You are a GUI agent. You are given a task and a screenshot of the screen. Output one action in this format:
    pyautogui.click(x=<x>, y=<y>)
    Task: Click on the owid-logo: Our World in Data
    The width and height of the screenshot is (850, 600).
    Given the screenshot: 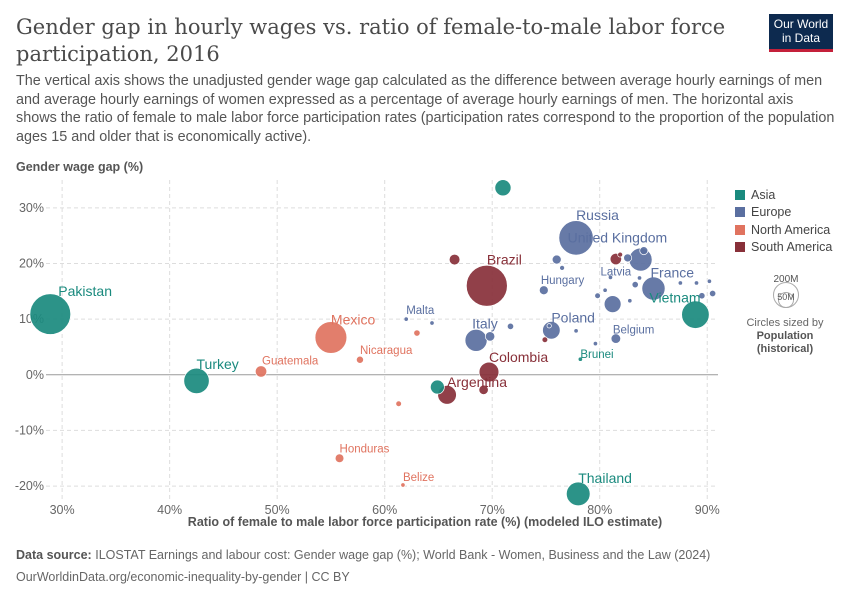 What is the action you would take?
    pyautogui.click(x=801, y=33)
    